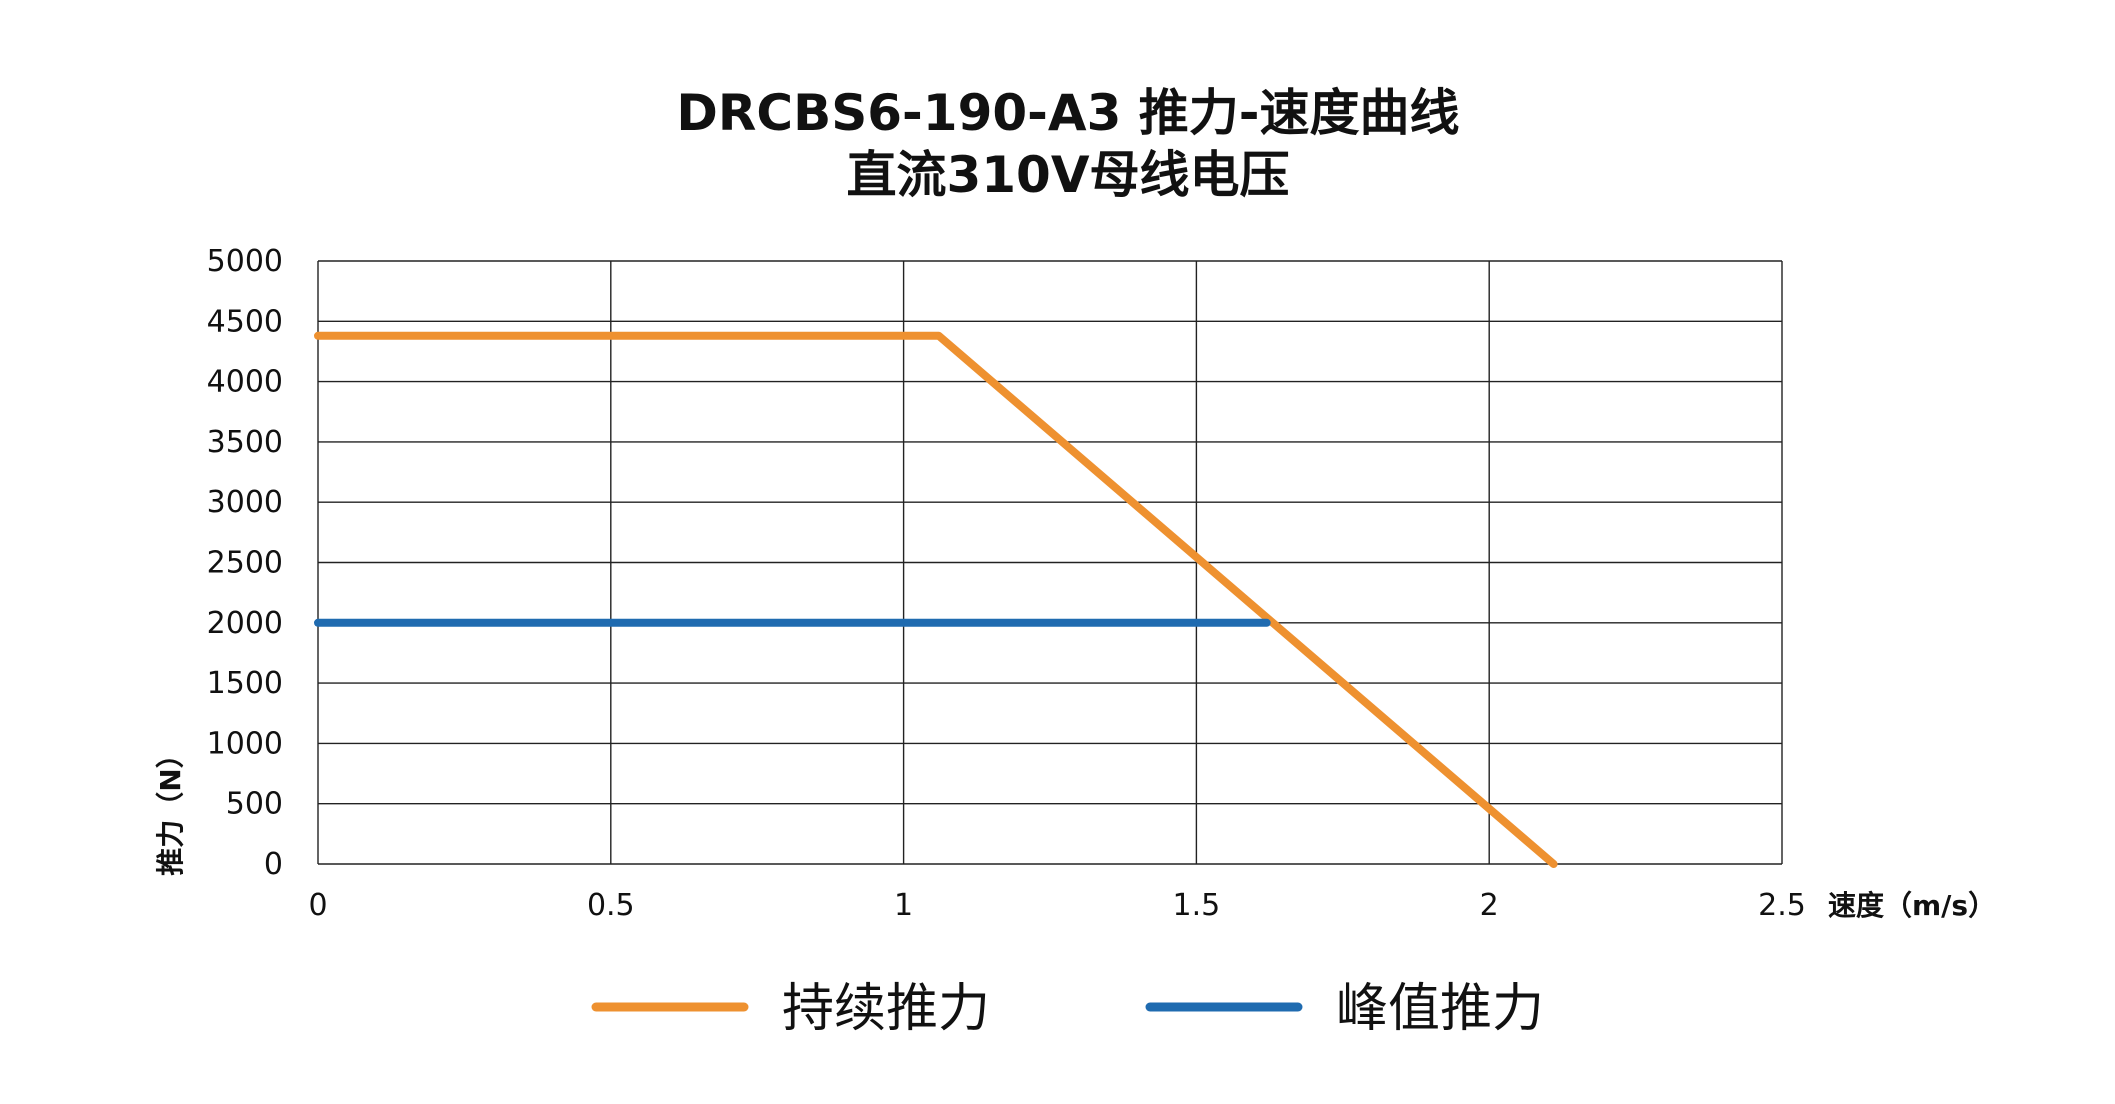 Image resolution: width=2115 pixels, height=1104 pixels. I want to click on y-tick-label: 4000, so click(245, 382).